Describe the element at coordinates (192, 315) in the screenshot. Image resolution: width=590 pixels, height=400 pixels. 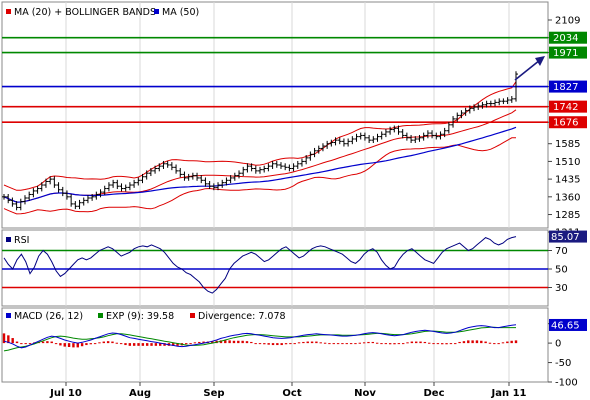
I see `legend-swatch-divergence` at that location.